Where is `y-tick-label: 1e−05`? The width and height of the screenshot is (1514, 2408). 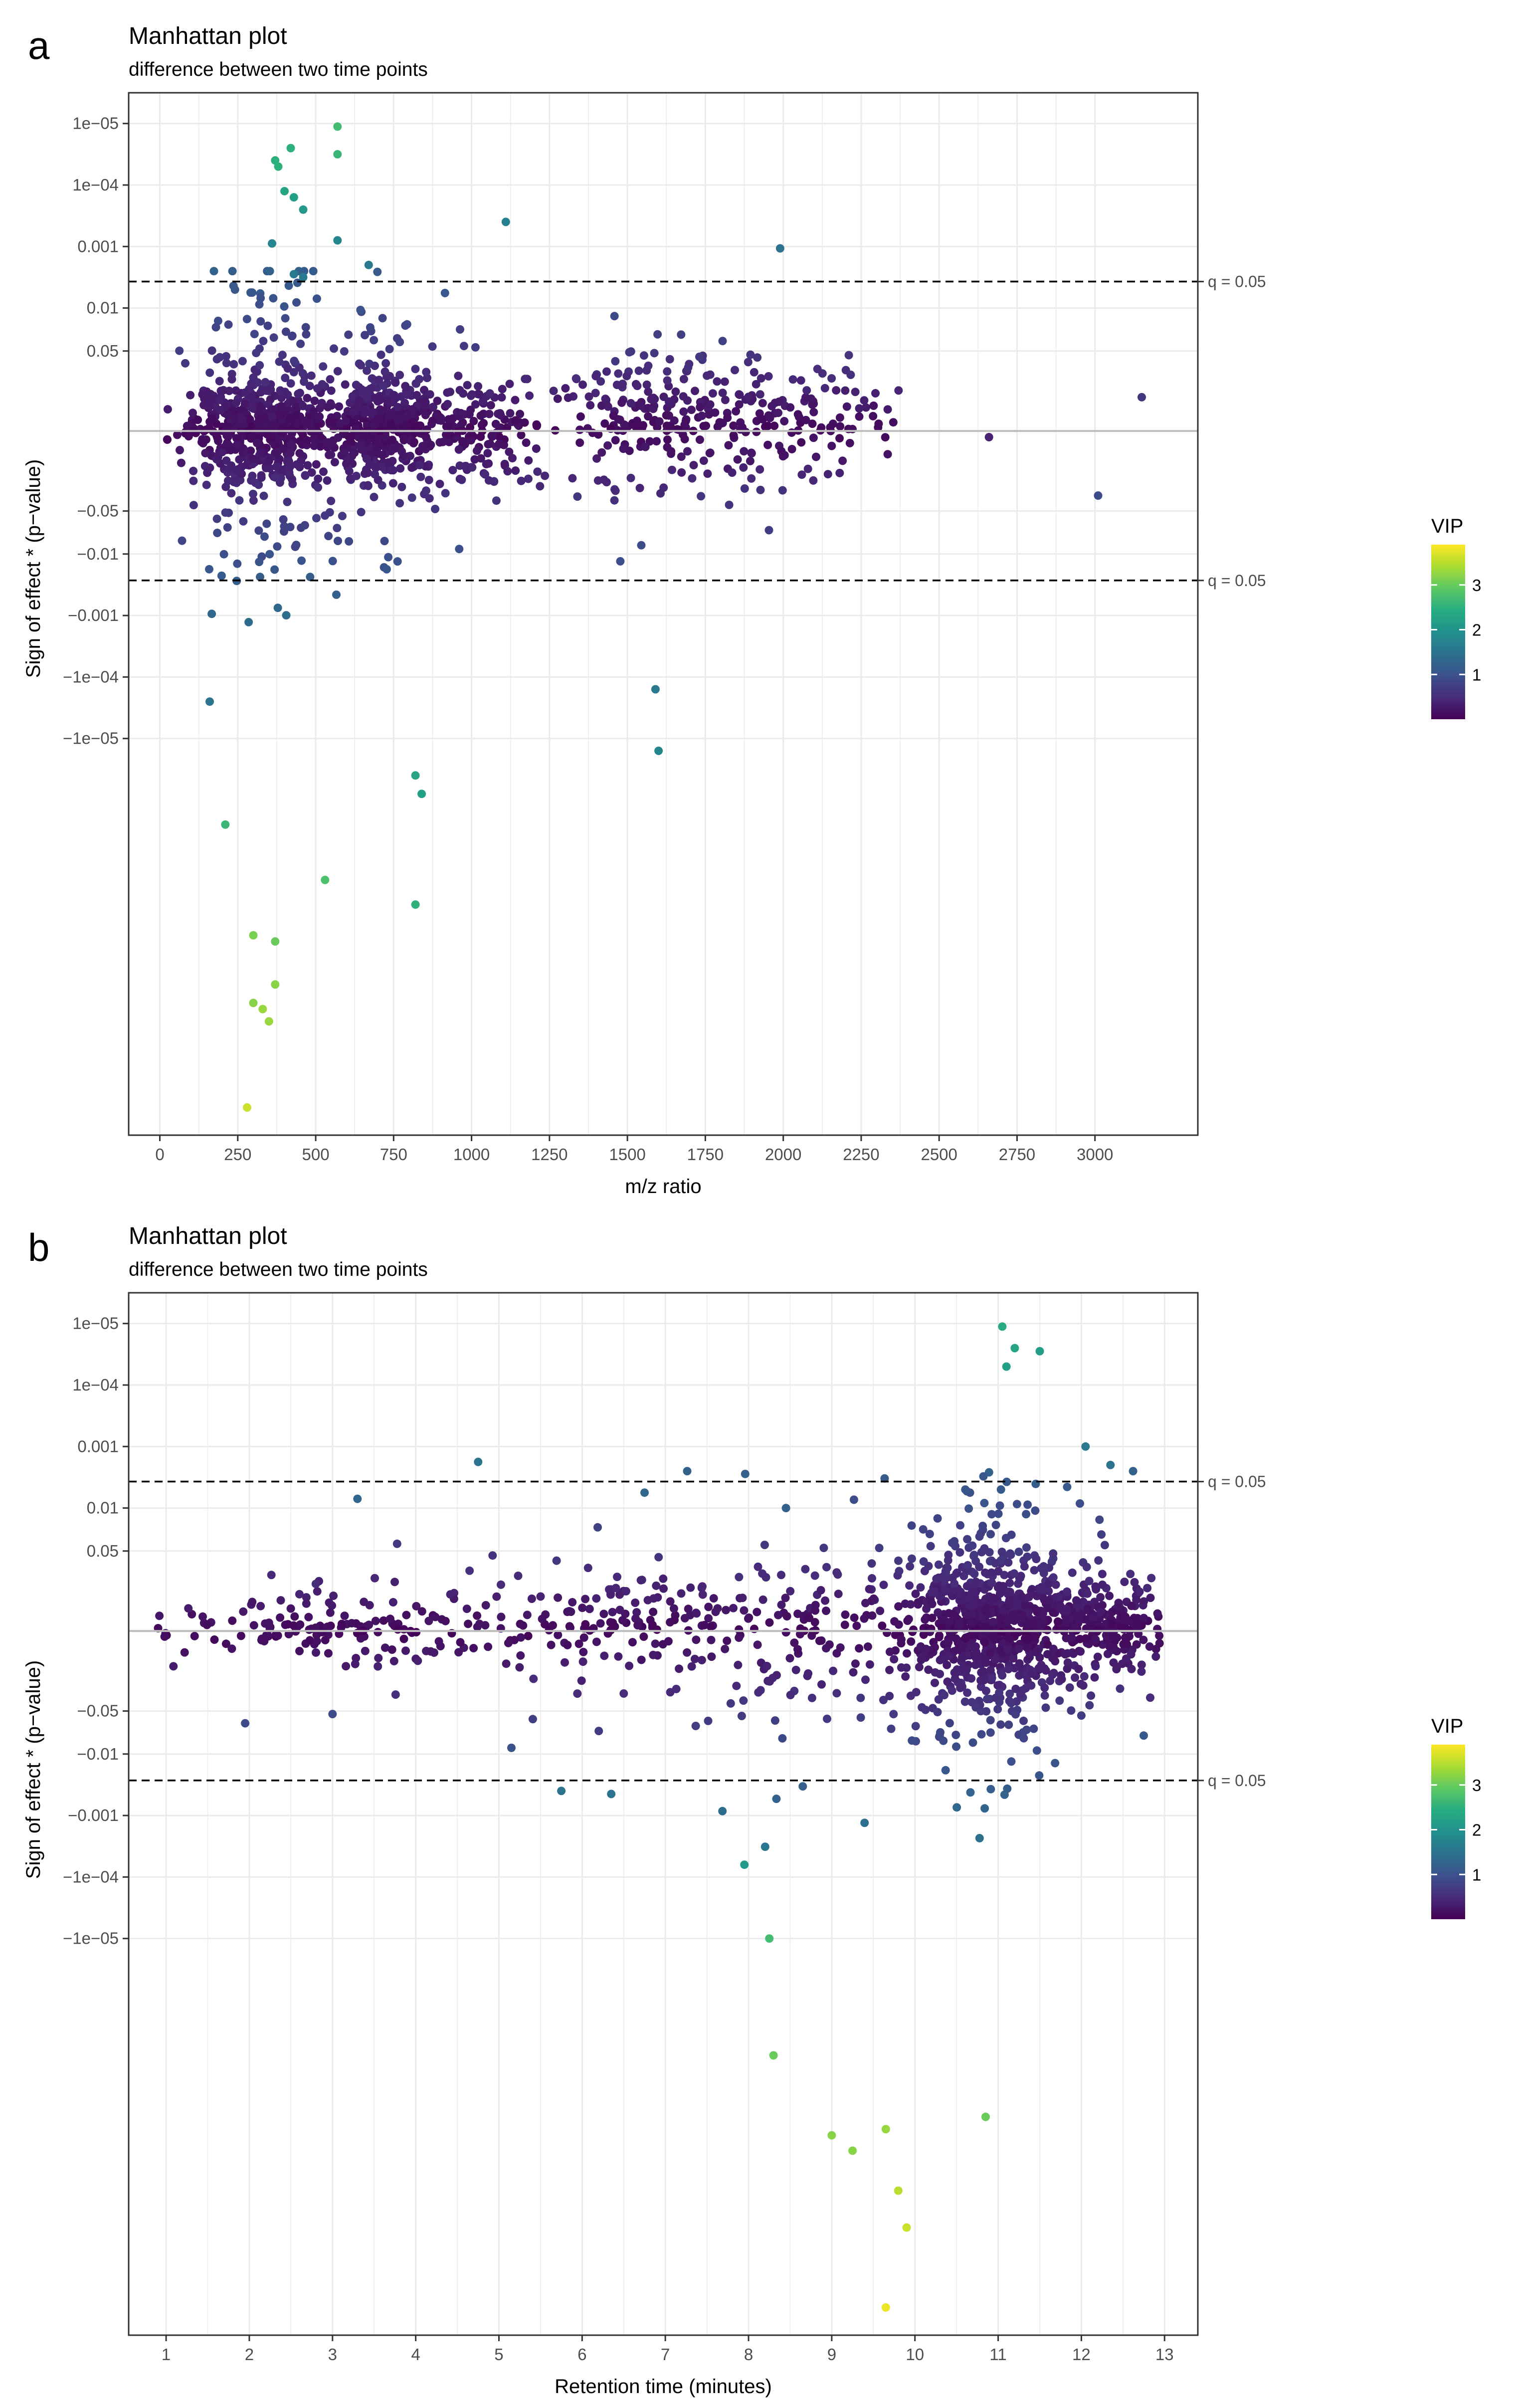
y-tick-label: 1e−05 is located at coordinates (96, 1324).